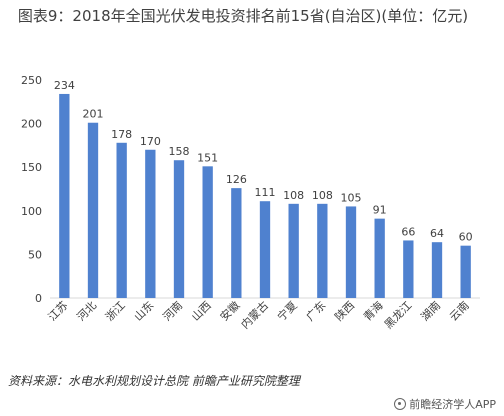 The width and height of the screenshot is (504, 416). I want to click on category-label: 浙江, so click(115, 311).